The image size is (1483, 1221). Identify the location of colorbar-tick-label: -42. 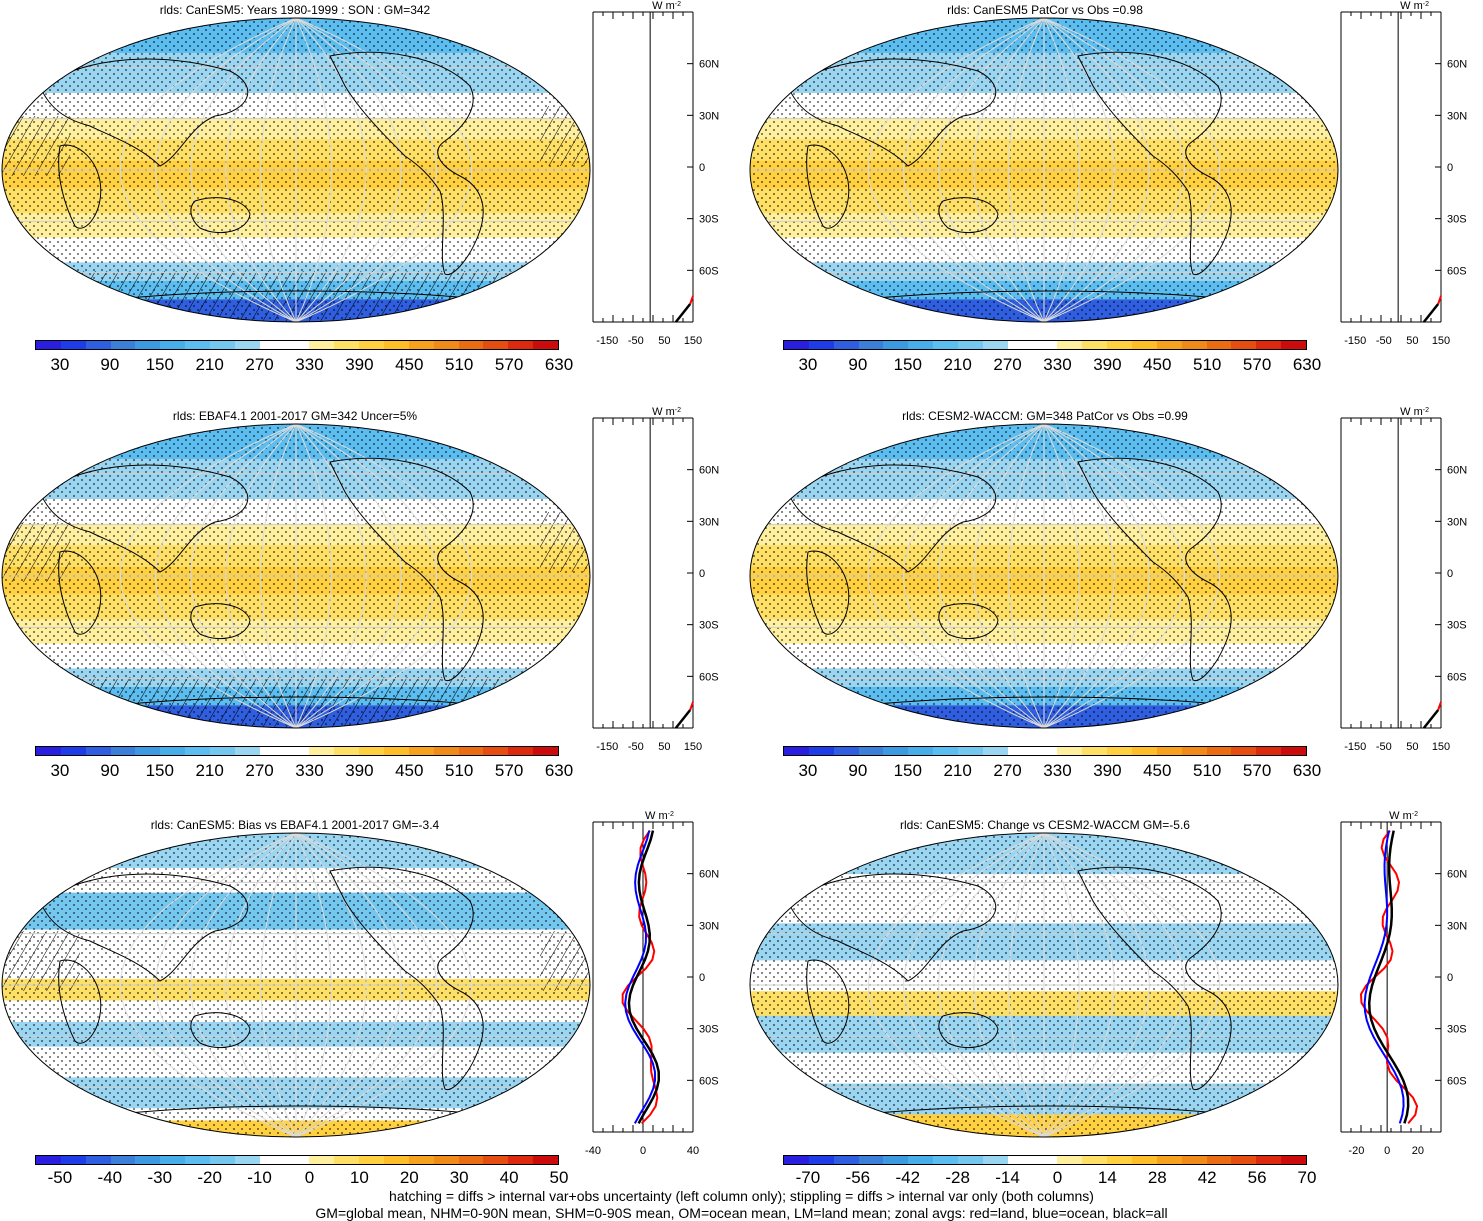
(908, 1177).